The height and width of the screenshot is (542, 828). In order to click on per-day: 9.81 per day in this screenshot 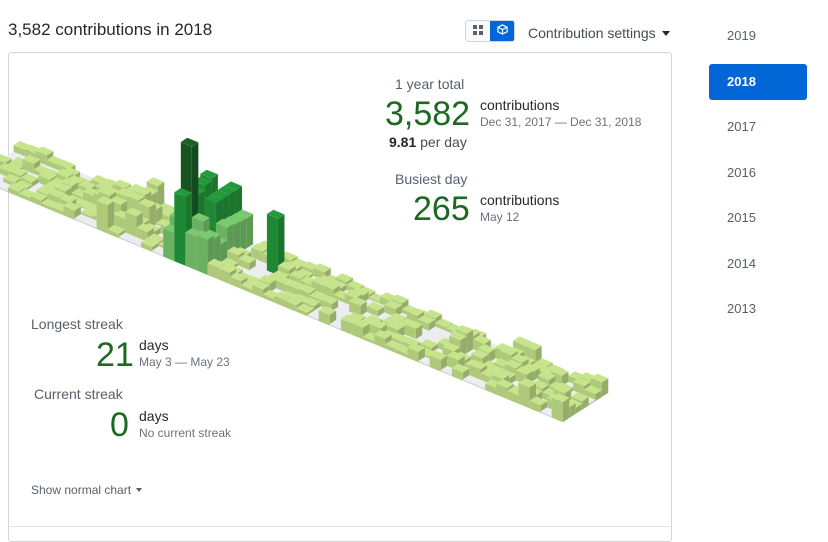, I will do `click(428, 142)`.